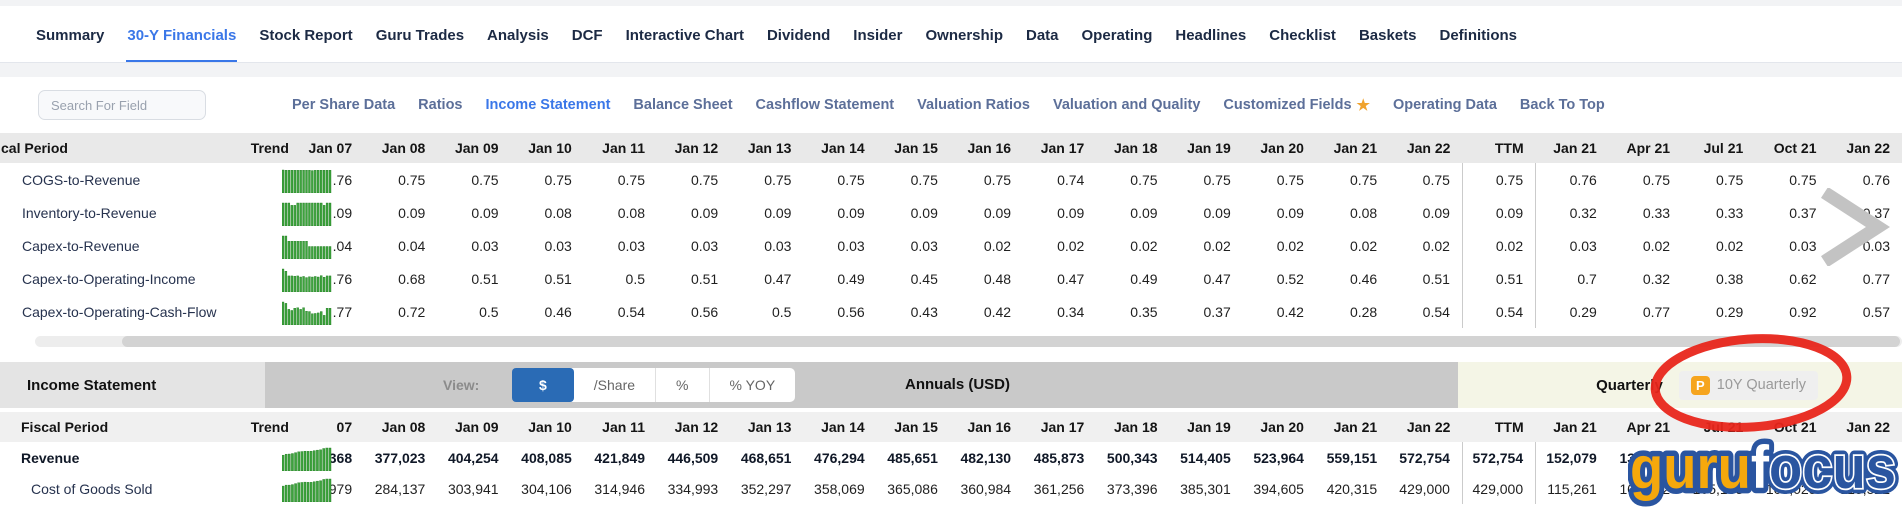 The image size is (1902, 508). What do you see at coordinates (81, 179) in the screenshot?
I see `row-label: COGS-to-Revenue` at bounding box center [81, 179].